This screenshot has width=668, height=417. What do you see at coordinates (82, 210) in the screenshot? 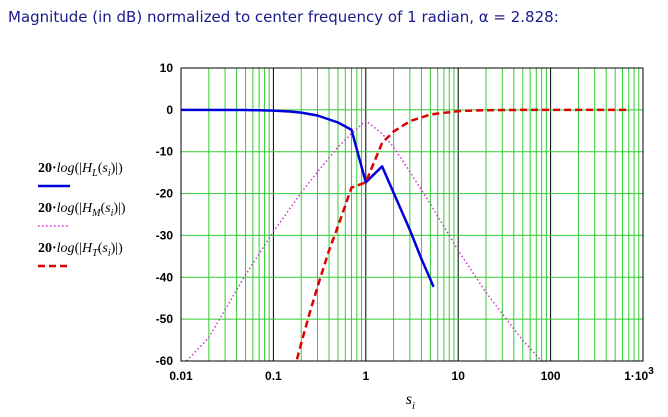
I see `legend-label-HM: 20·log(|HM(si)|)` at bounding box center [82, 210].